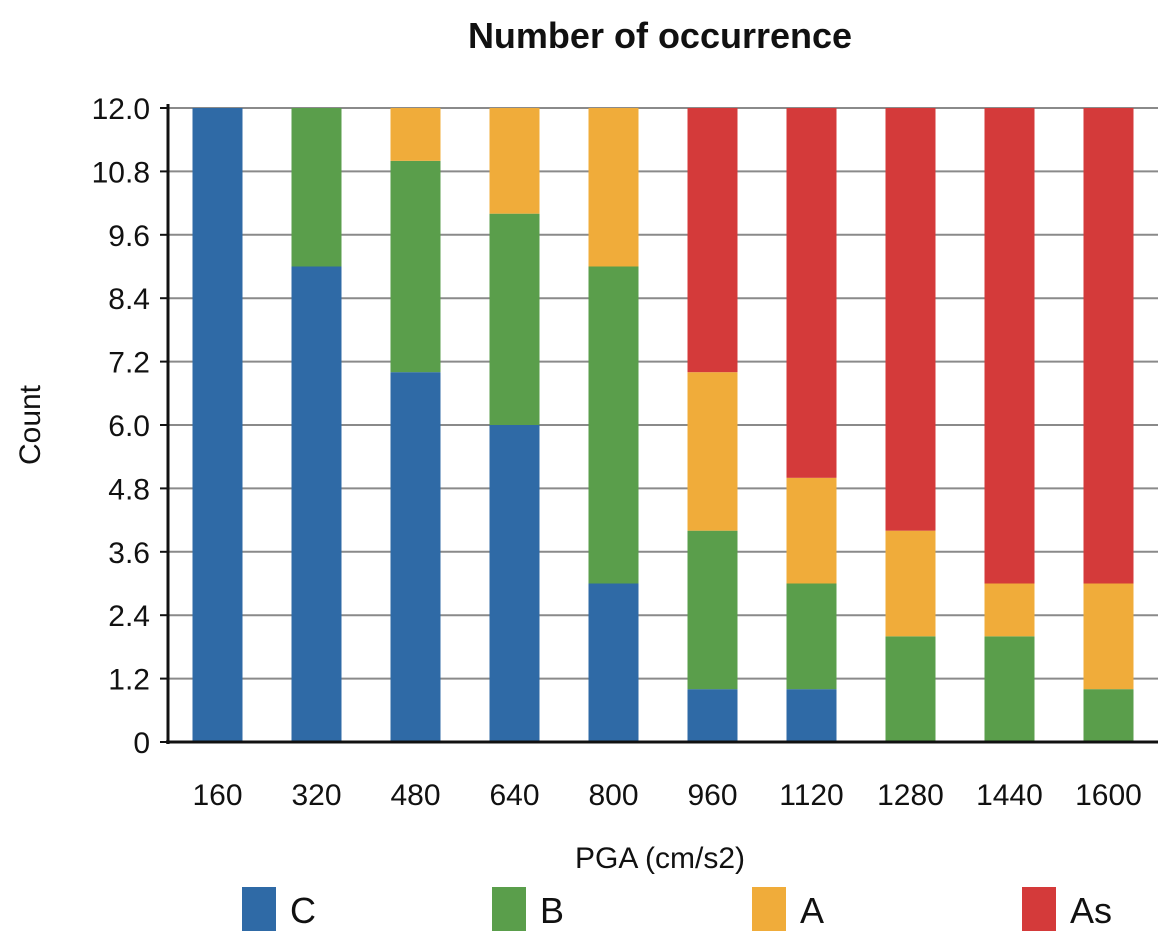  What do you see at coordinates (121, 172) in the screenshot?
I see `y-tick-label: 10.8` at bounding box center [121, 172].